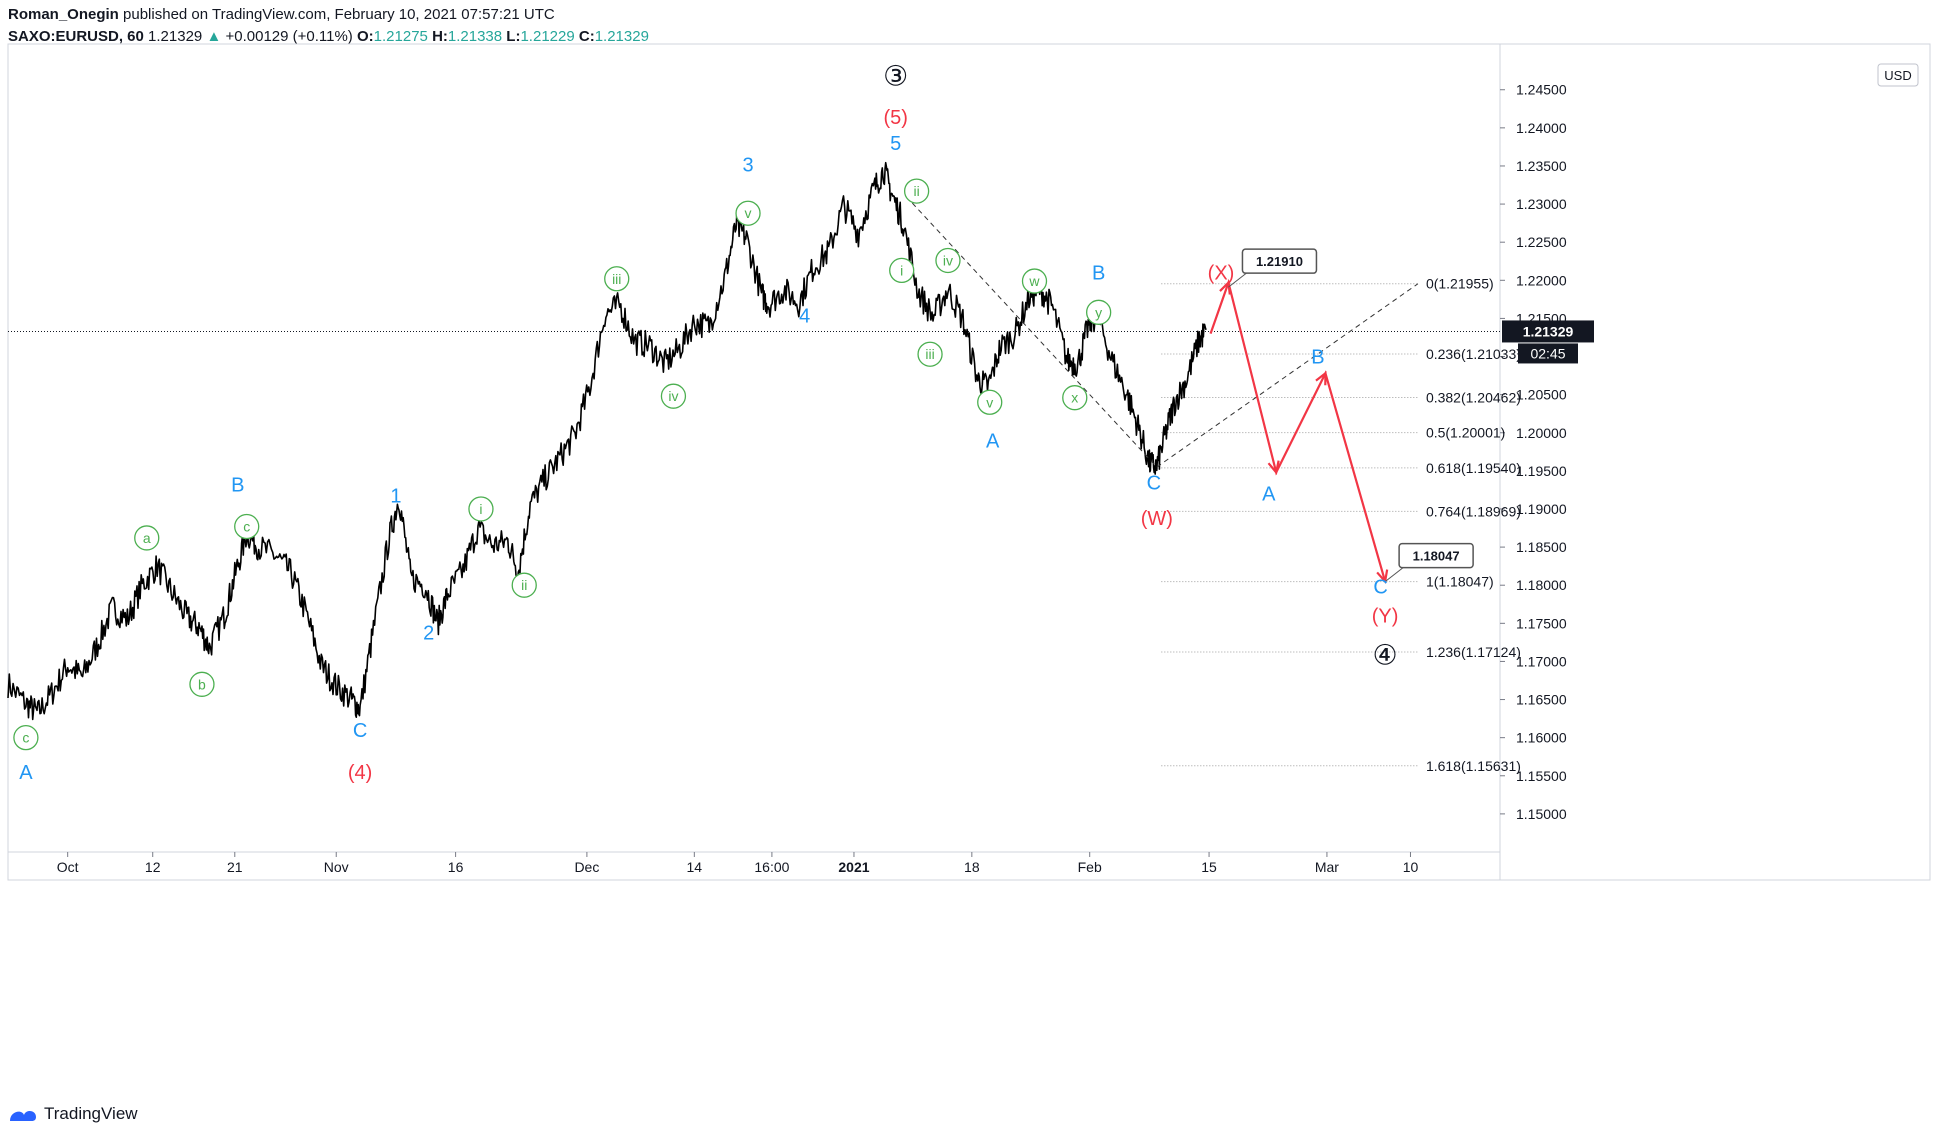 This screenshot has height=1136, width=1938. I want to click on wave-label: ③, so click(895, 75).